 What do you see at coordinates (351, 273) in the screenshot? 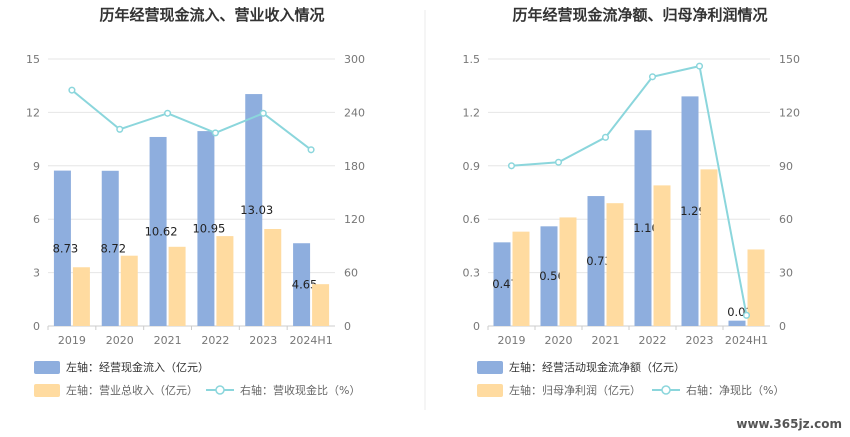
I see `left-right-axis-tick: 60` at bounding box center [351, 273].